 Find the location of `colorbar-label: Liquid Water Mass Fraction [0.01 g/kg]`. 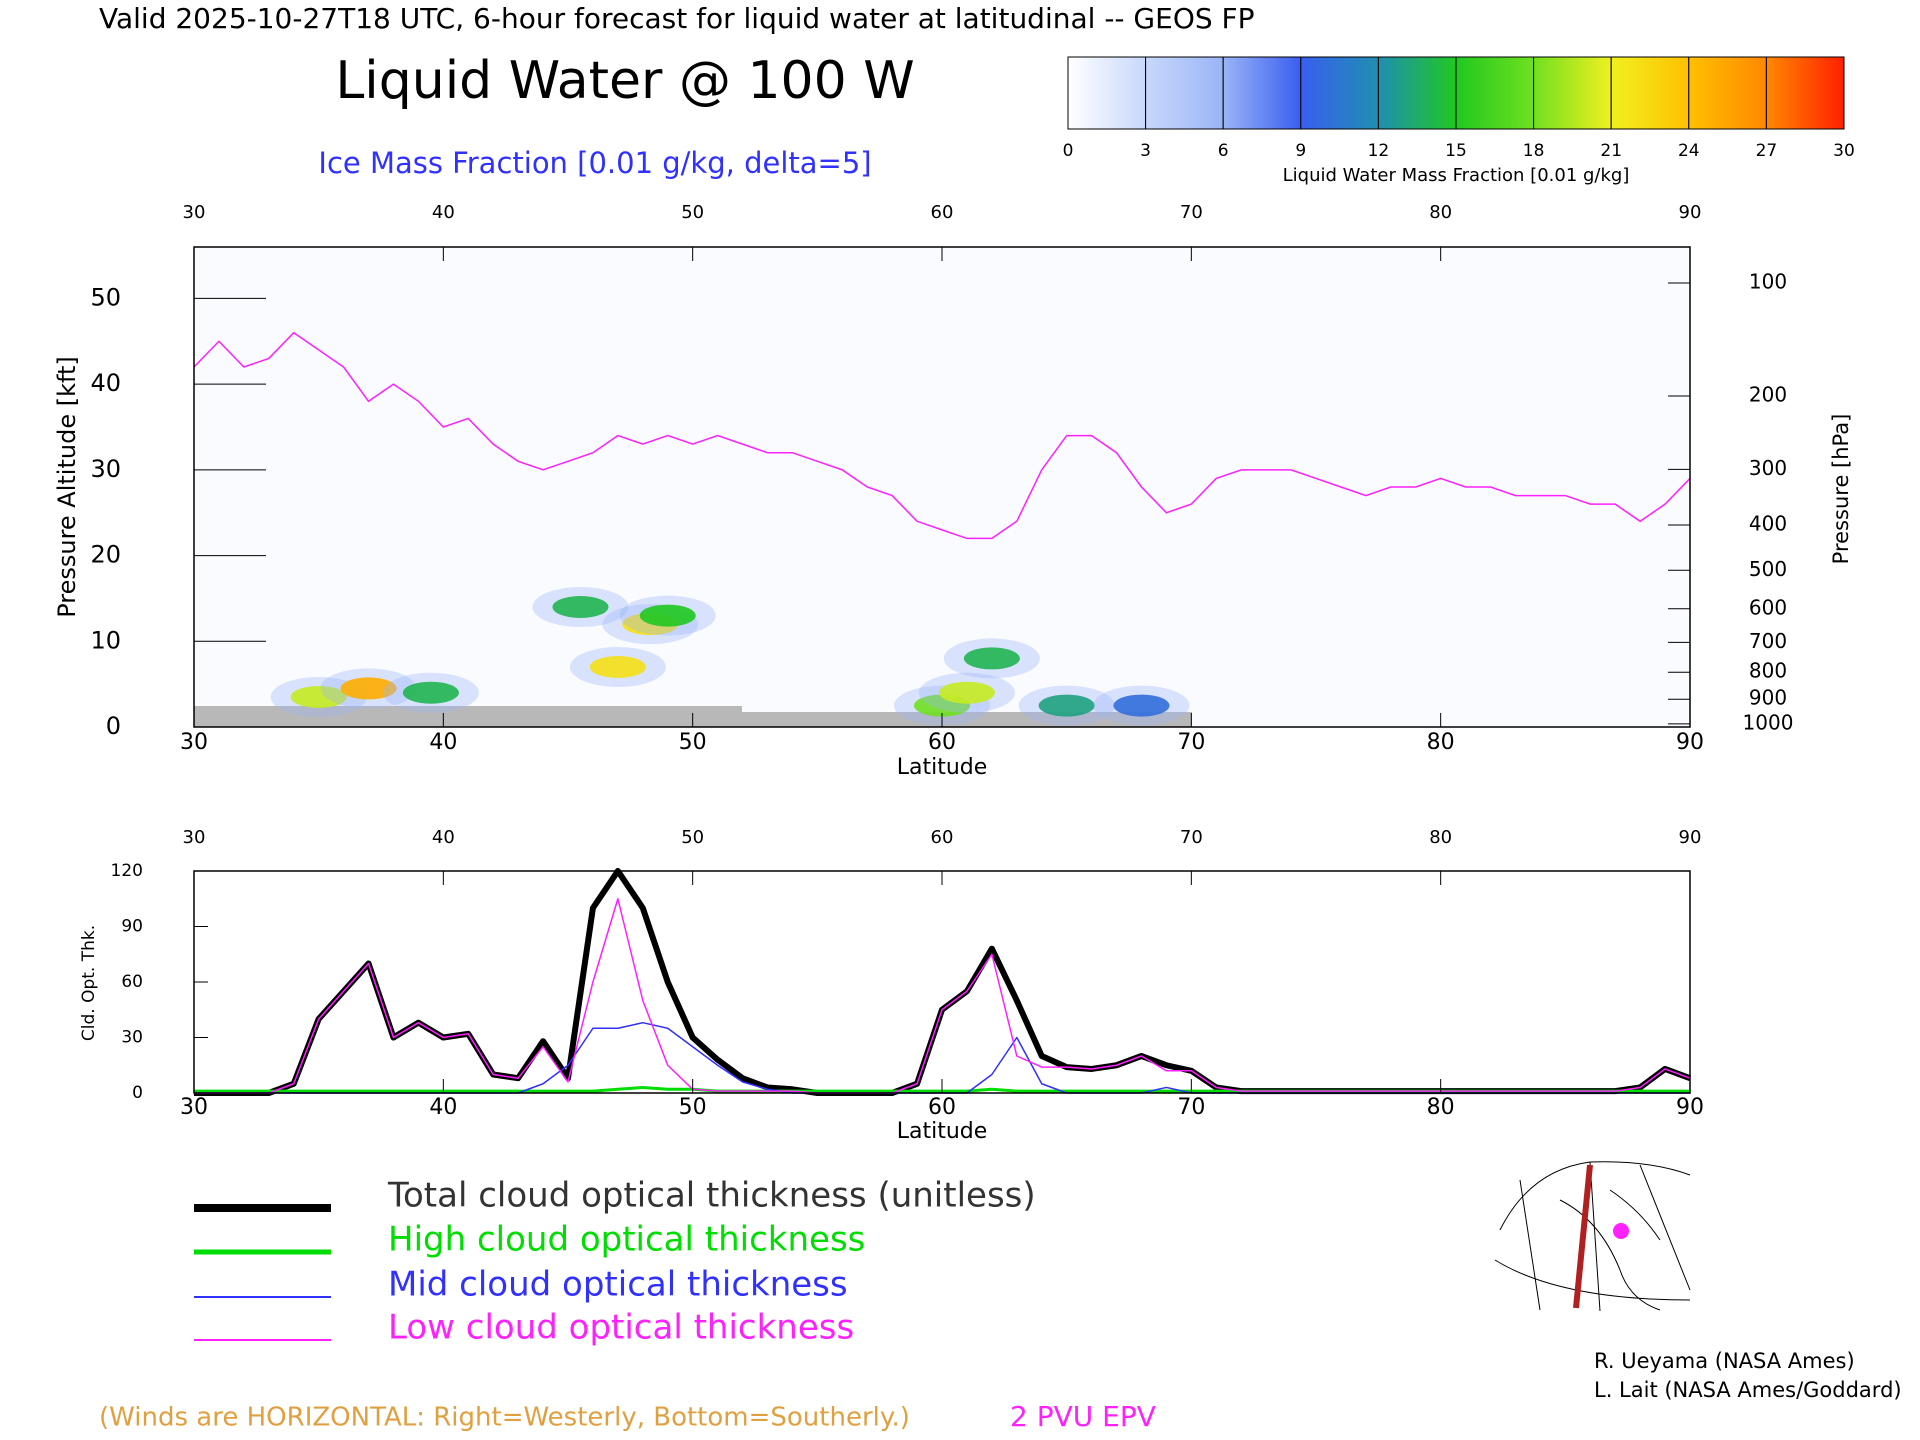

colorbar-label: Liquid Water Mass Fraction [0.01 g/kg] is located at coordinates (1456, 175).